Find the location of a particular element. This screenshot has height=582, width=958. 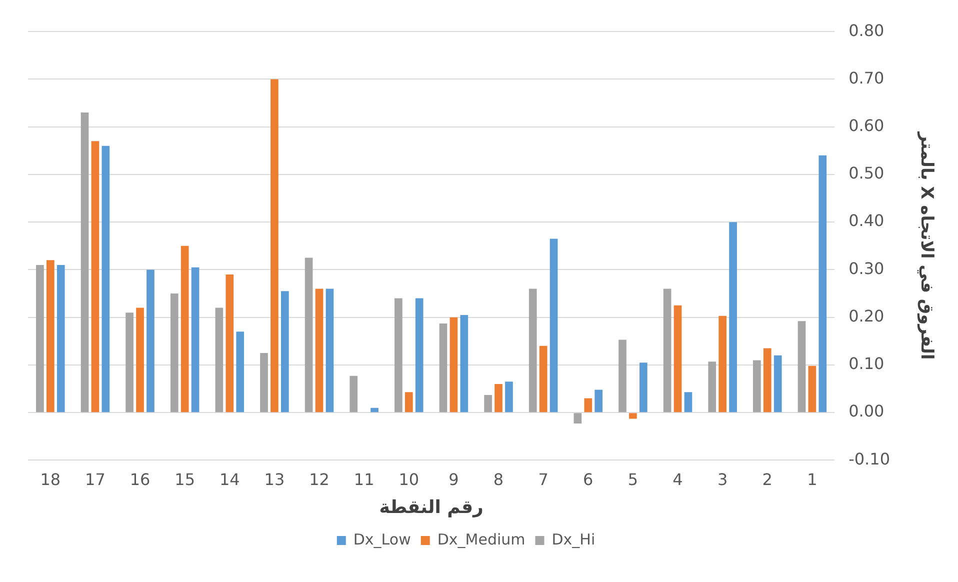

x-tick-label: 16 is located at coordinates (140, 479).